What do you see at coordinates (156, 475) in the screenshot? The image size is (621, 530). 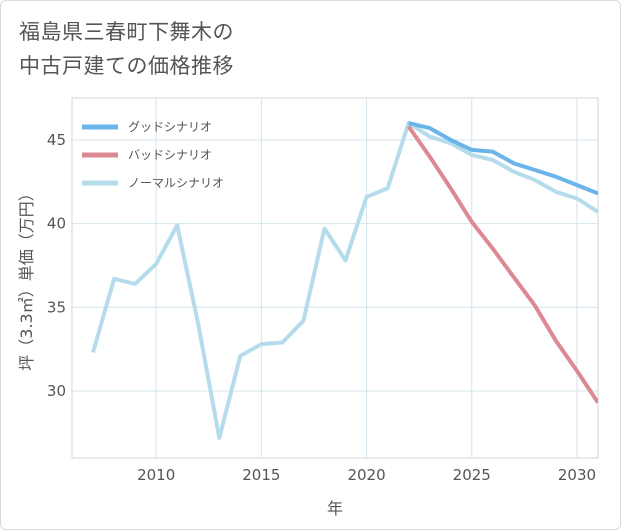 I see `x-tick-label: 2010` at bounding box center [156, 475].